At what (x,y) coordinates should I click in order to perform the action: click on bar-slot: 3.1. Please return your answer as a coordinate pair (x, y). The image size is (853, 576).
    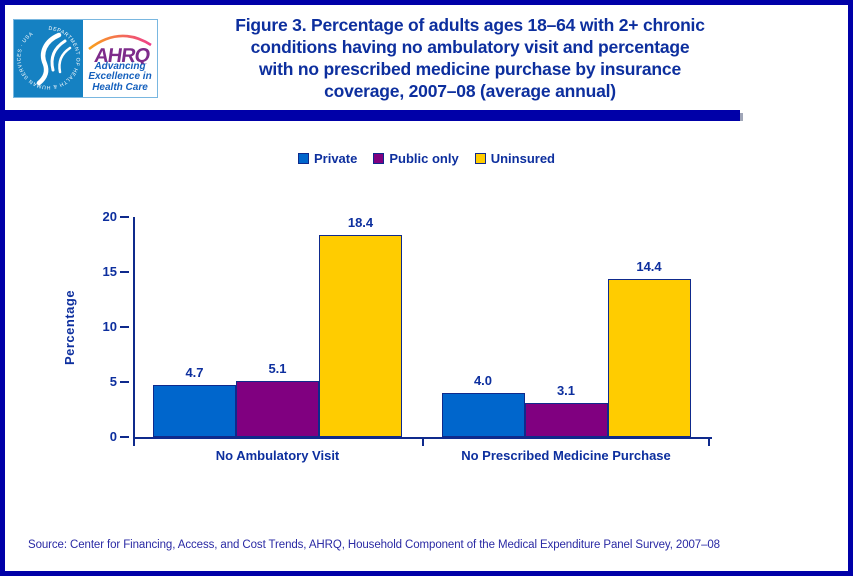
    Looking at the image, I should click on (566, 327).